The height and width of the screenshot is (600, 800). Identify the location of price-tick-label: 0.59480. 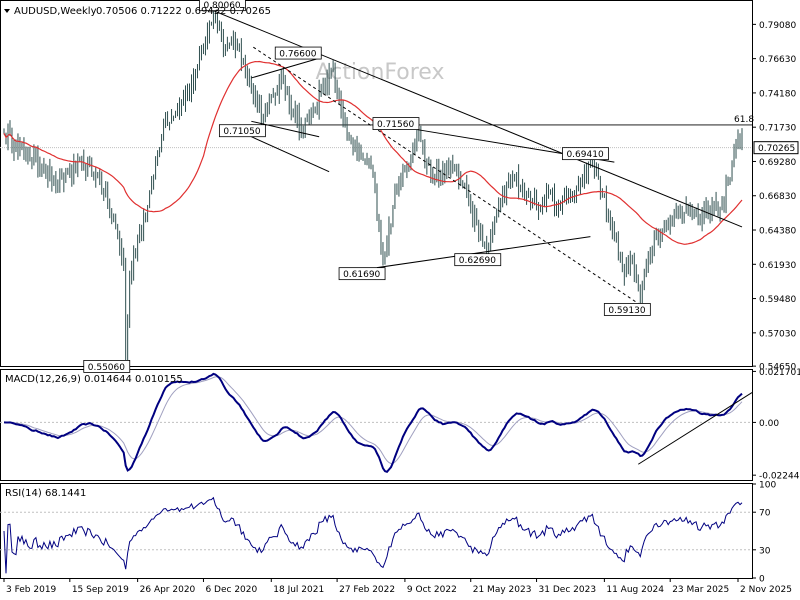
(777, 300).